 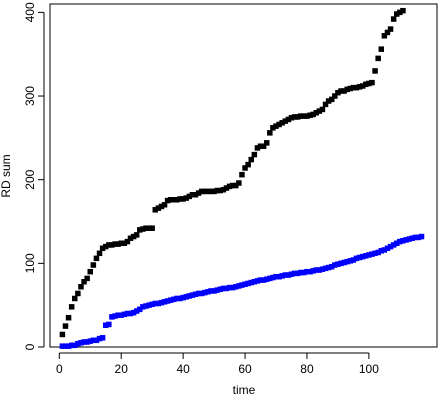 What do you see at coordinates (245, 369) in the screenshot?
I see `x-tick-label: 60` at bounding box center [245, 369].